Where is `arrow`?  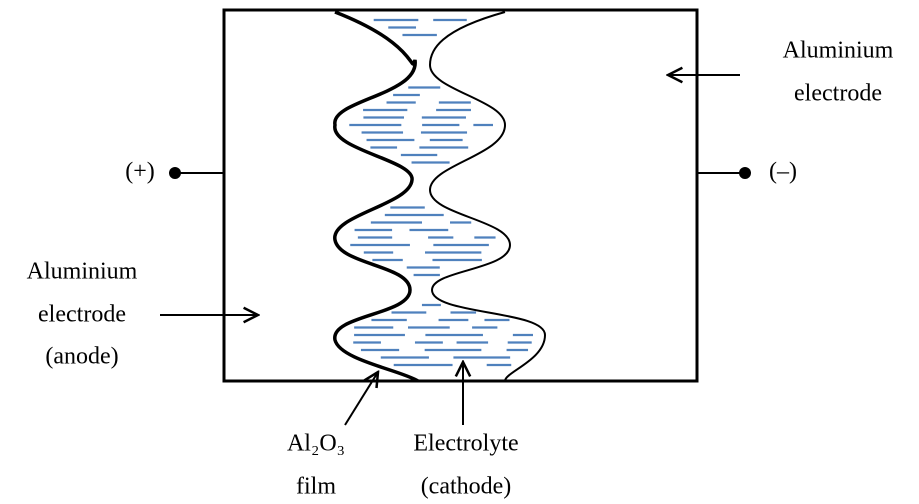
arrow is located at coordinates (361, 399).